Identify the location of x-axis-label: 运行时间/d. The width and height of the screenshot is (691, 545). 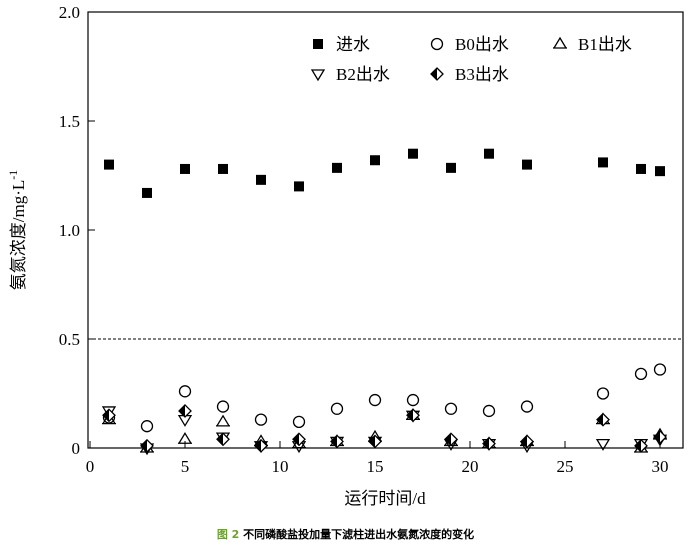
(385, 498).